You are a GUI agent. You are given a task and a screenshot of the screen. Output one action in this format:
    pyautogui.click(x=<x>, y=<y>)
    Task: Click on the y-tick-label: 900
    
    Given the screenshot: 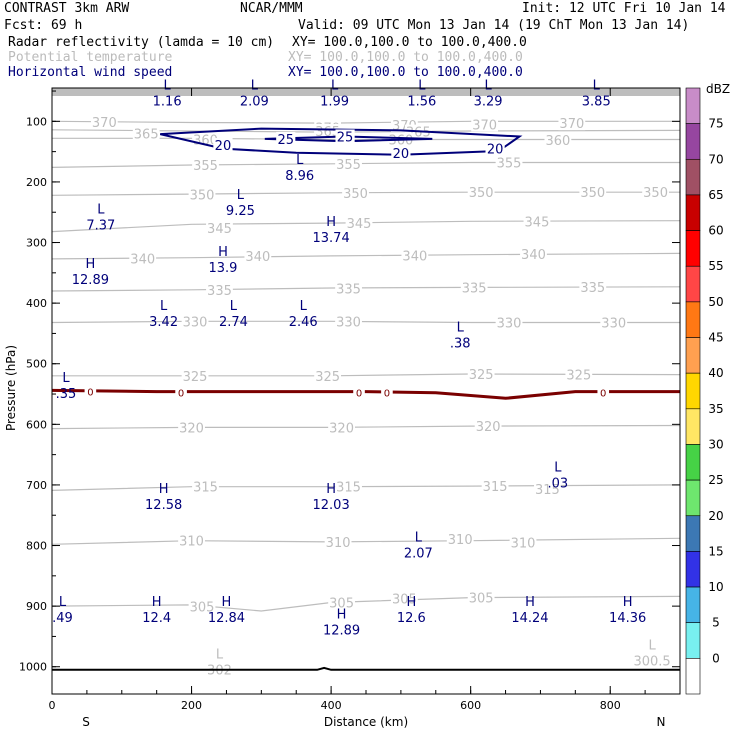 What is the action you would take?
    pyautogui.click(x=36, y=606)
    